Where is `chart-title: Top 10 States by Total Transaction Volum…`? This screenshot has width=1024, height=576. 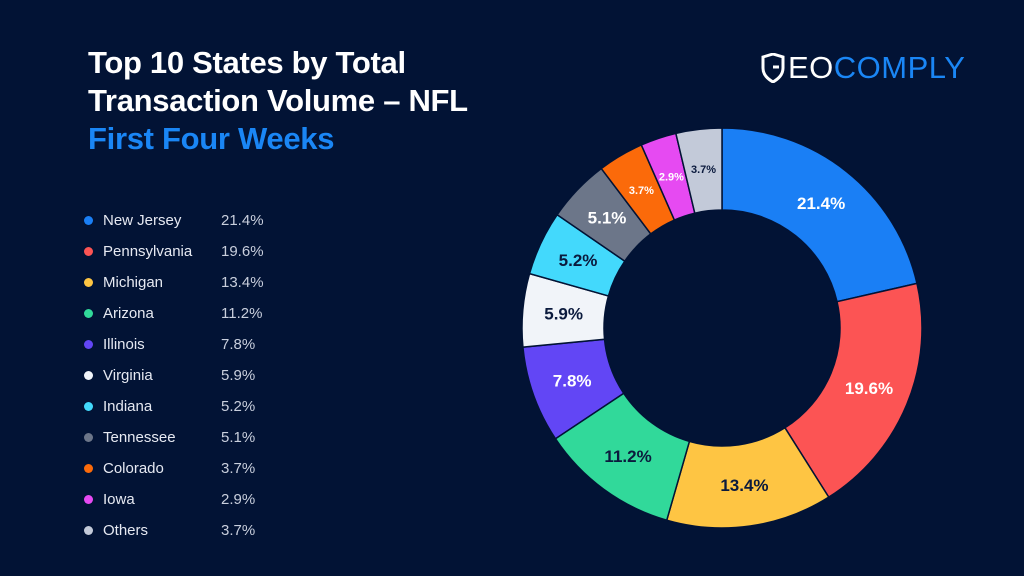
chart-title: Top 10 States by Total Transaction Volum… is located at coordinates (278, 101).